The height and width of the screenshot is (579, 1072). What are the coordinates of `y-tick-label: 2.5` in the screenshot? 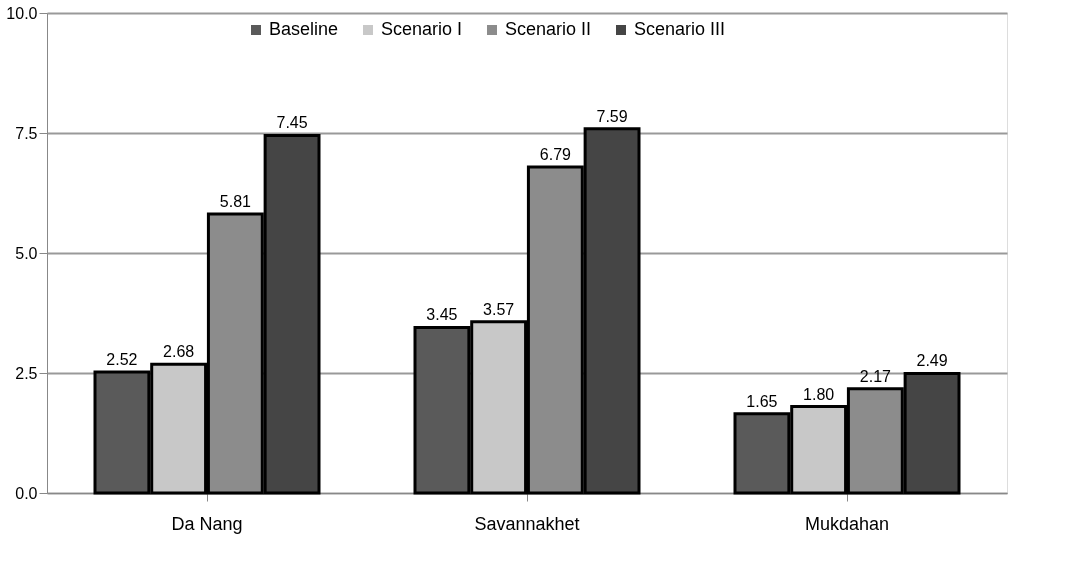 It's located at (26, 373).